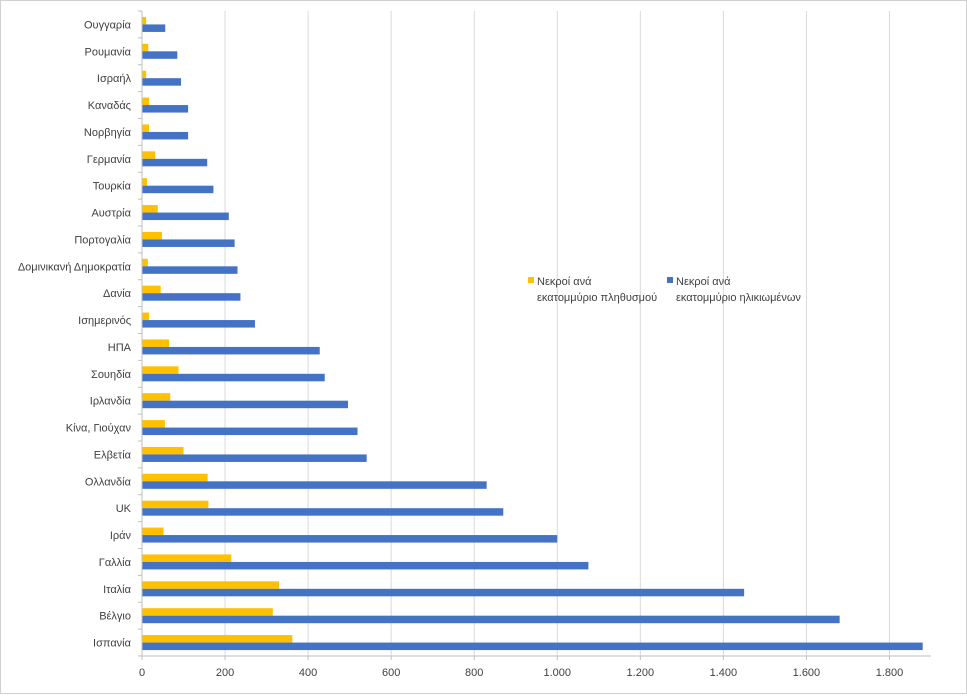  I want to click on category-label: Νορβηγία, so click(108, 133).